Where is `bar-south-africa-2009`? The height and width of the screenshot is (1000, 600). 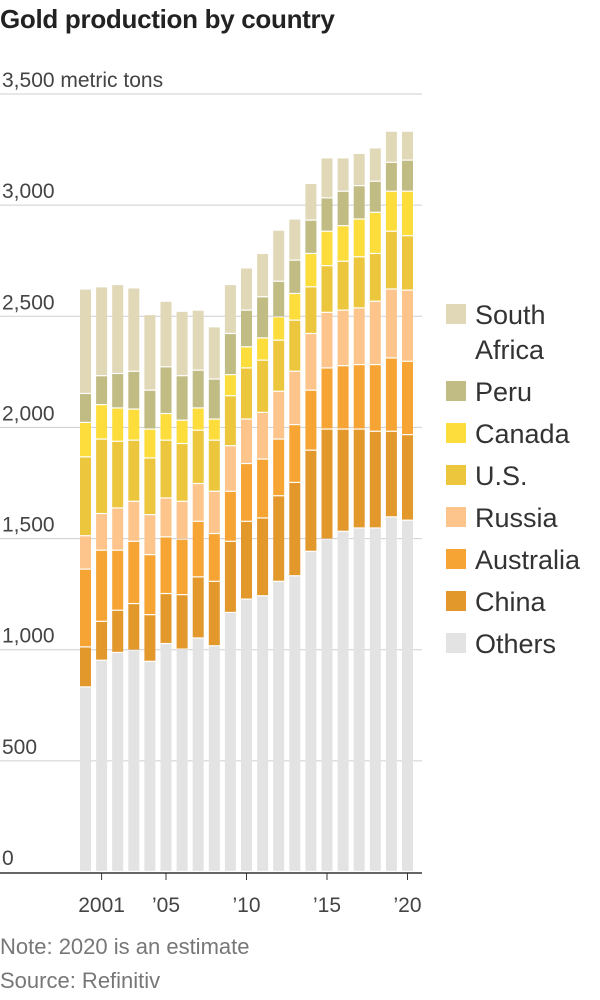 bar-south-africa-2009 is located at coordinates (230, 309).